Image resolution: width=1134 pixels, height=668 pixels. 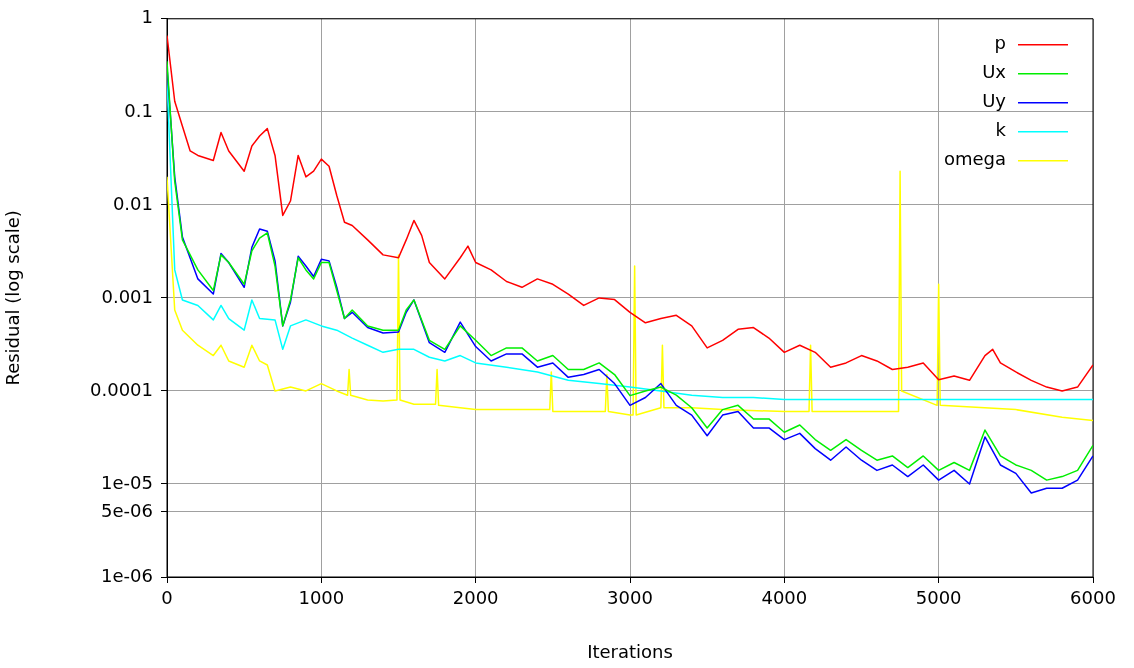 I want to click on legend-label: Ux, so click(x=994, y=72).